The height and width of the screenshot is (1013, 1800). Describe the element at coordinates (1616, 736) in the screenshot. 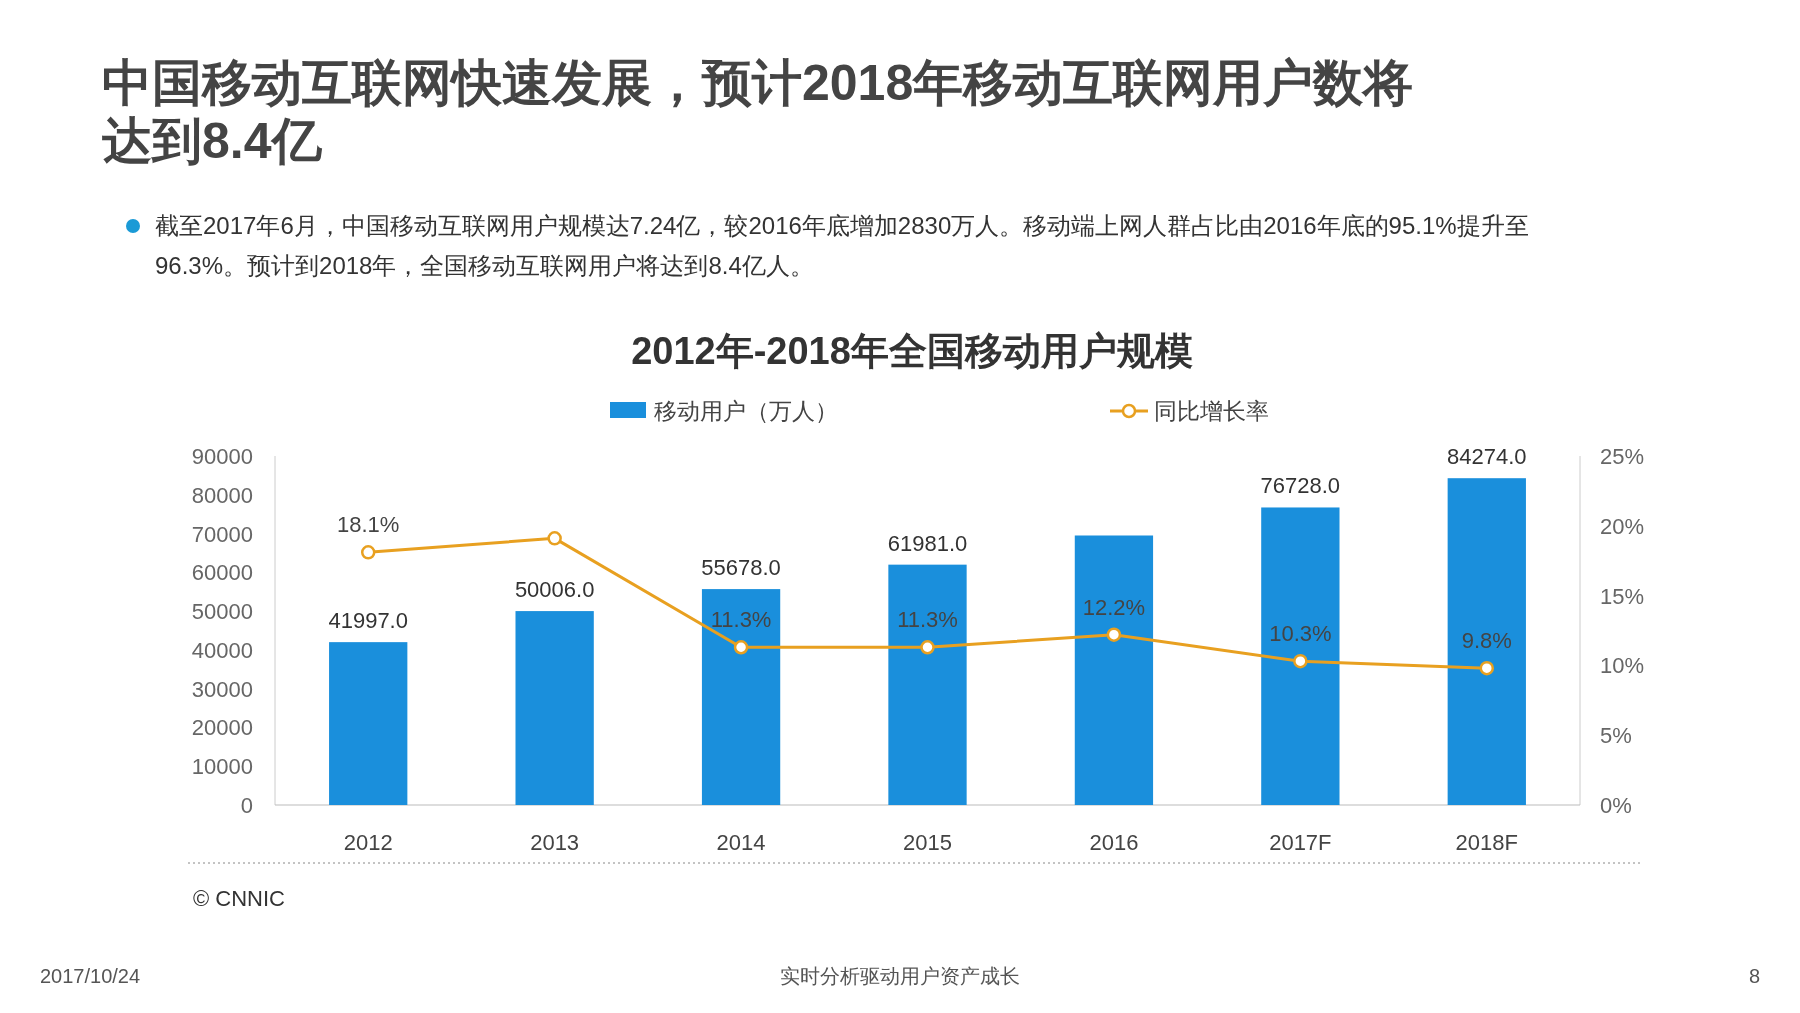

I see `y2-tick-label: 5%` at that location.